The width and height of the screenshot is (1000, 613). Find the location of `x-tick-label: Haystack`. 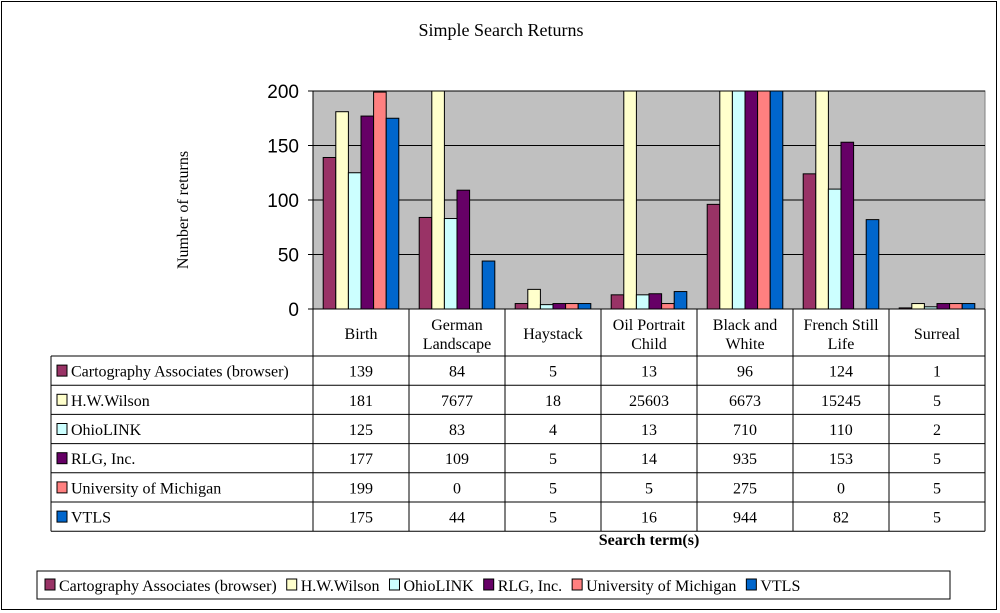

x-tick-label: Haystack is located at coordinates (553, 334).